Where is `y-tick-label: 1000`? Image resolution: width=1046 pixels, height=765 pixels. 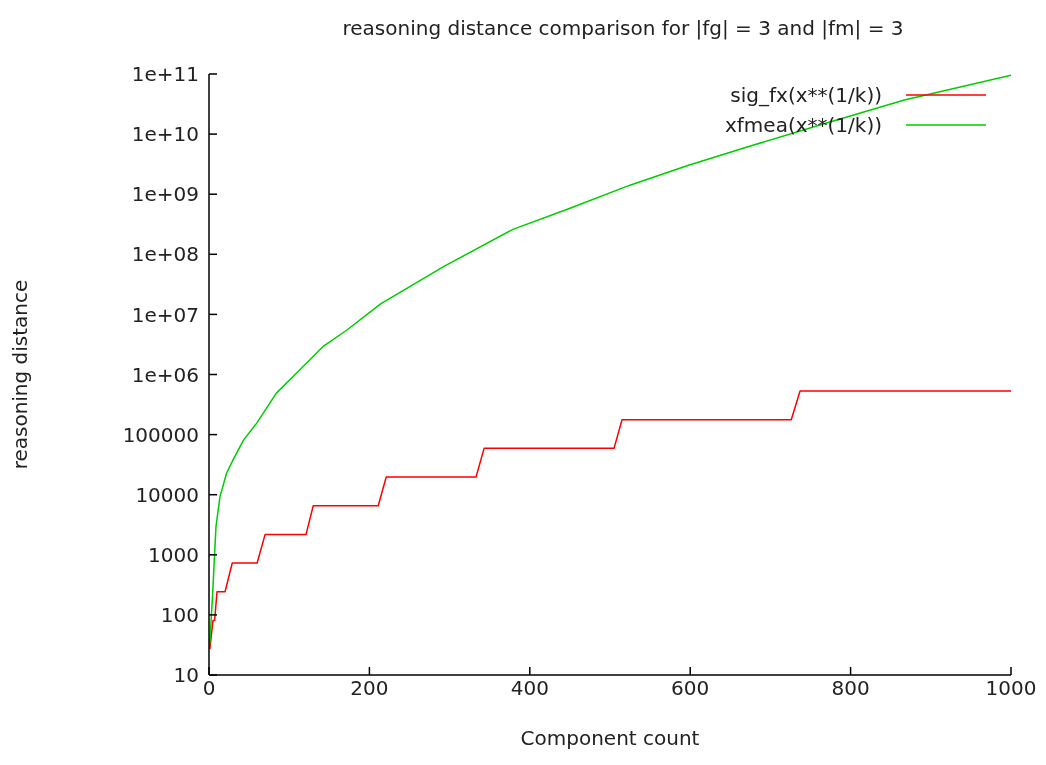 y-tick-label: 1000 is located at coordinates (173, 554).